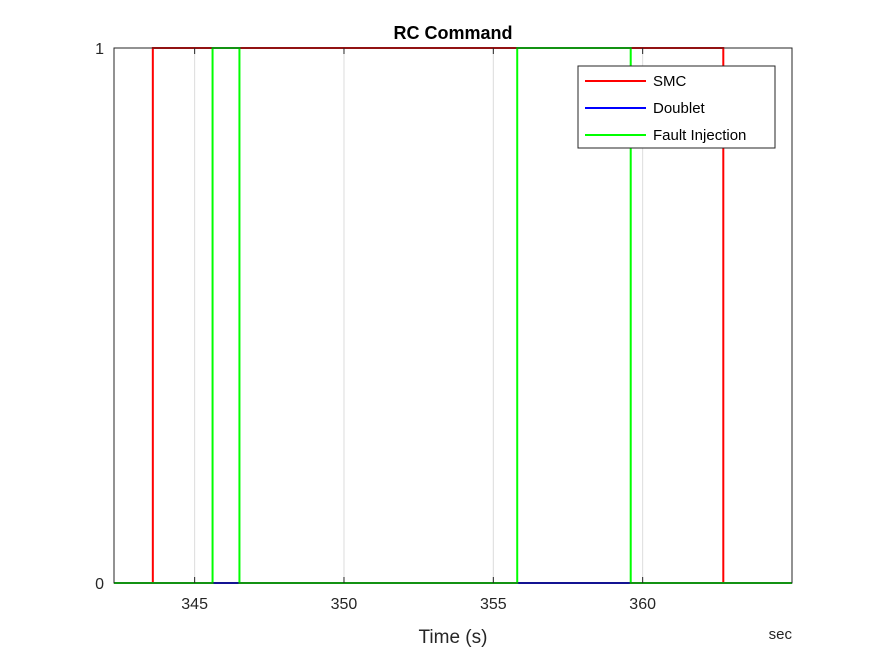 This screenshot has width=875, height=656. I want to click on legend-label-fault-injection: Fault Injection, so click(699, 135).